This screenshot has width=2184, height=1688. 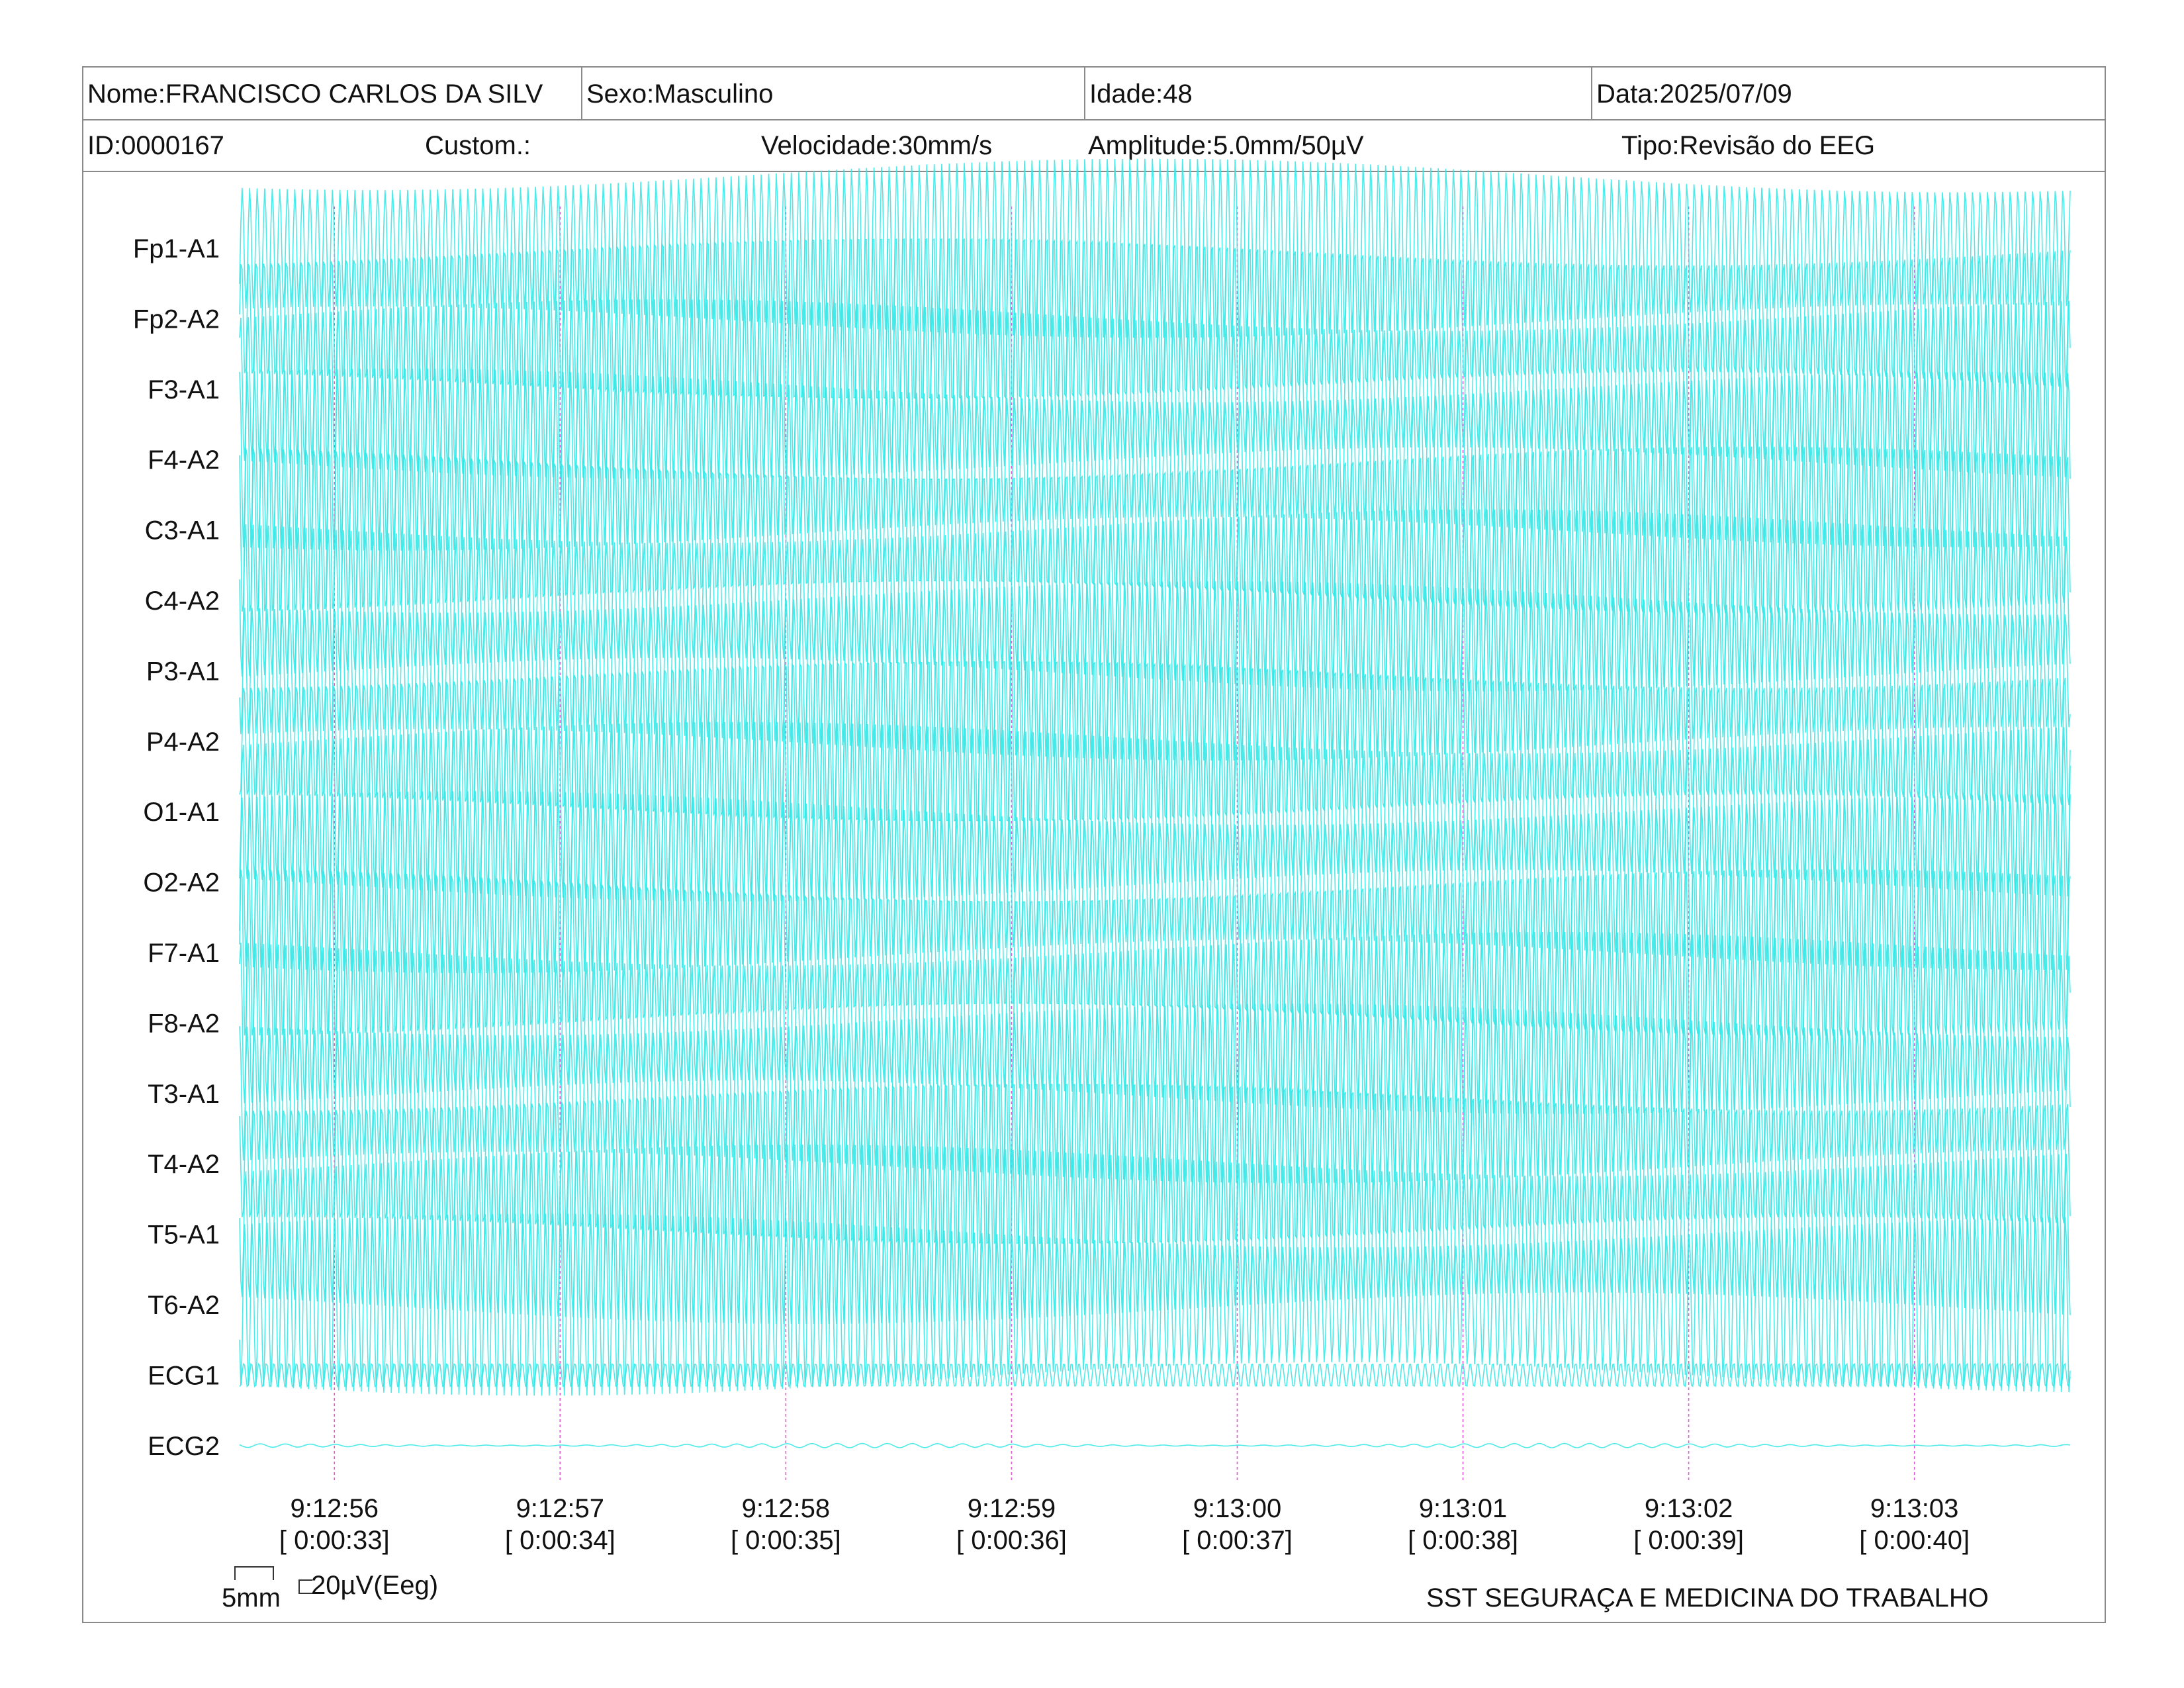 I want to click on channel-label: Fp2-A2, so click(x=176, y=319).